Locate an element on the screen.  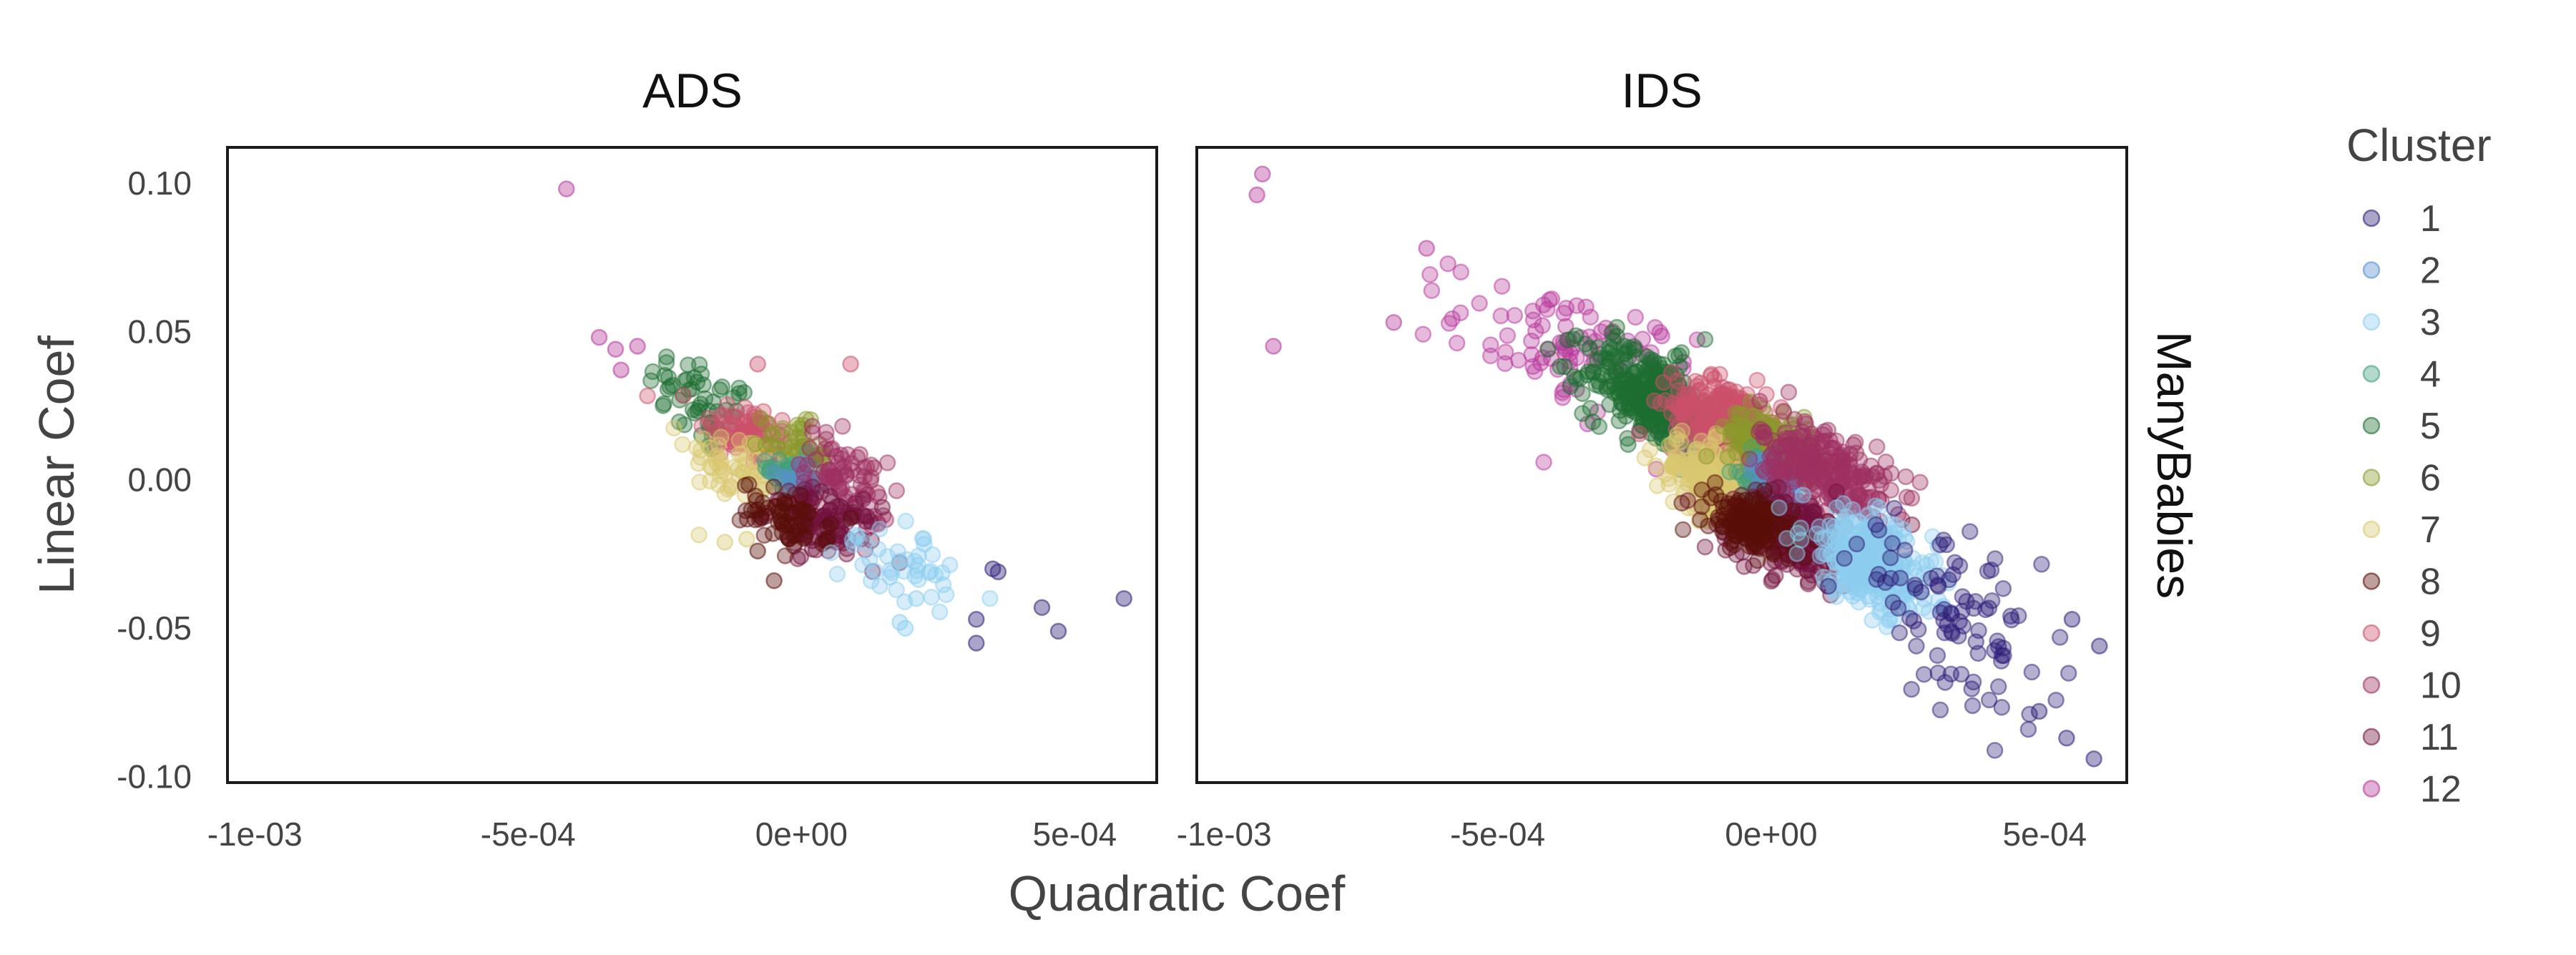
legend-label: 6 is located at coordinates (2430, 478).